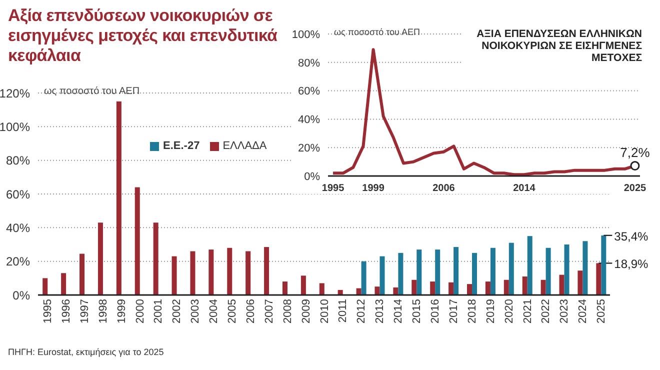 This screenshot has width=660, height=370. Describe the element at coordinates (583, 311) in the screenshot. I see `x-tick-label: 2024` at that location.